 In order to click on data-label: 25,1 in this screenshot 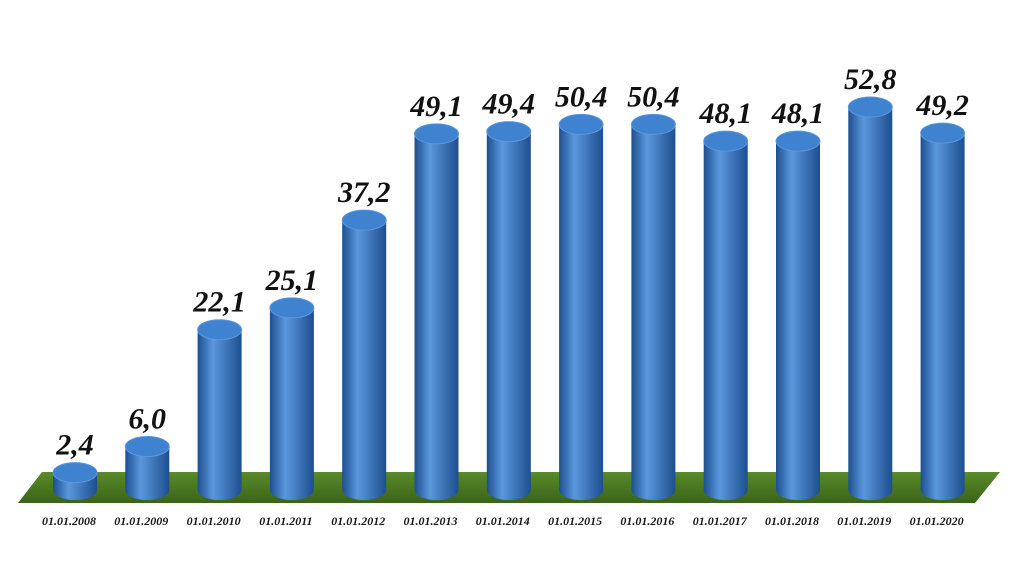, I will do `click(292, 280)`.